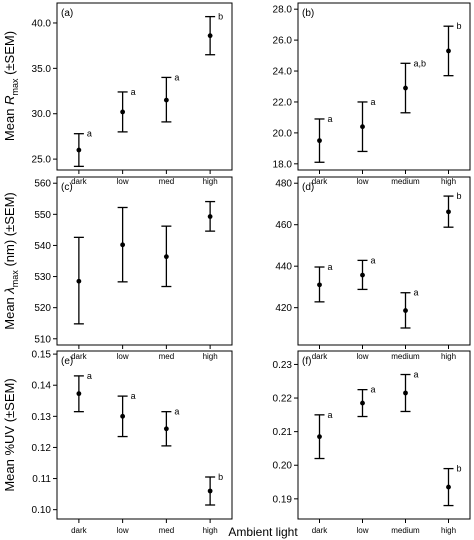 The width and height of the screenshot is (474, 540). Describe the element at coordinates (67, 187) in the screenshot. I see `panel-label: (c)` at that location.